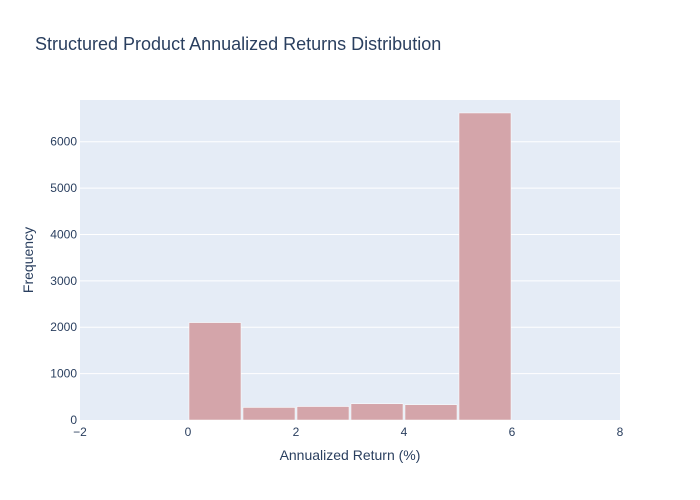  I want to click on x-tick-label-2: 2, so click(296, 432).